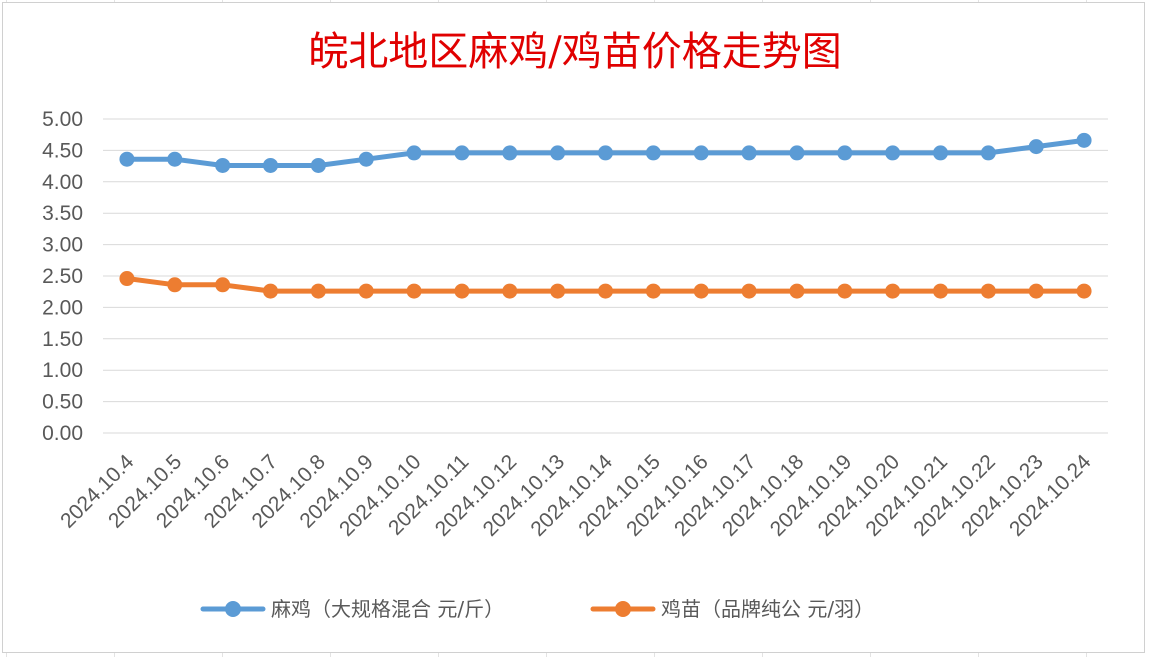 Image resolution: width=1149 pixels, height=657 pixels. What do you see at coordinates (62, 182) in the screenshot?
I see `y-tick-label: 4.00` at bounding box center [62, 182].